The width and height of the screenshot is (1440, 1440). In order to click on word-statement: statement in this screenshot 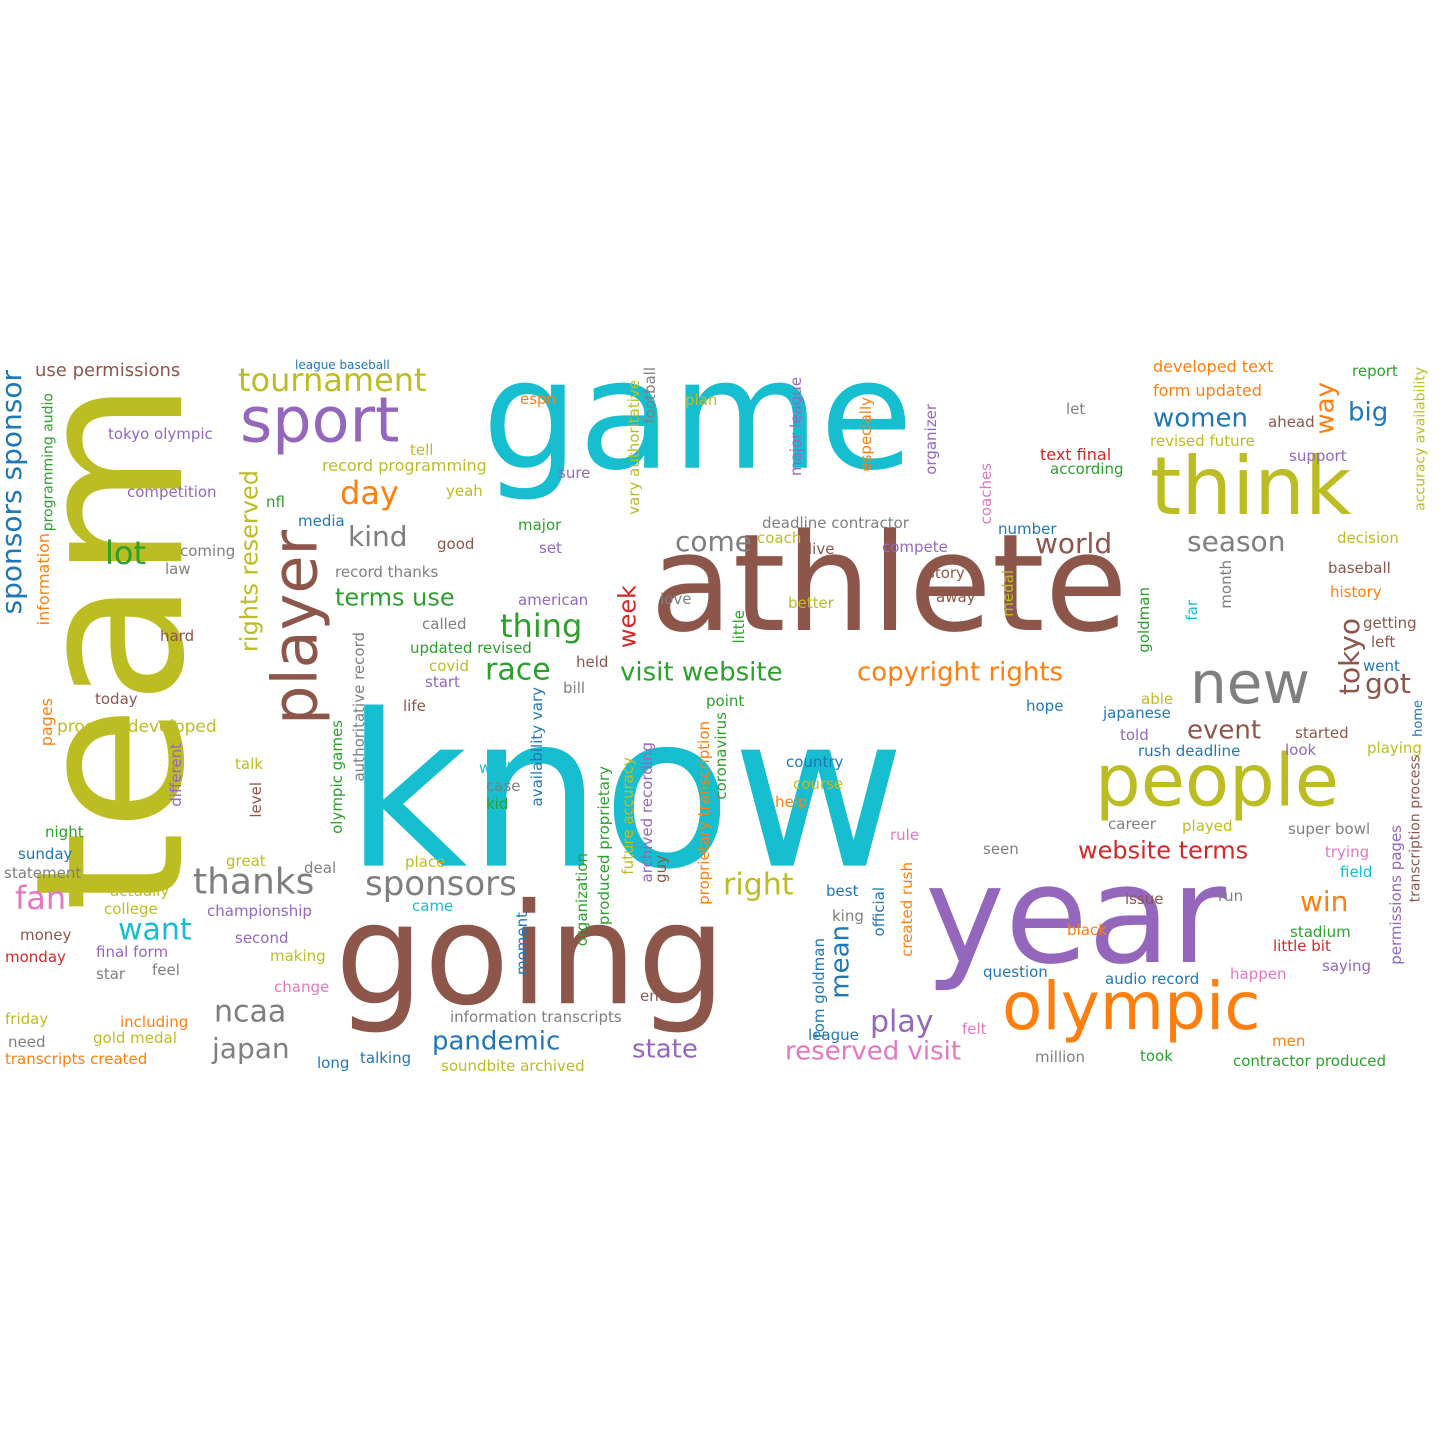, I will do `click(42, 873)`.